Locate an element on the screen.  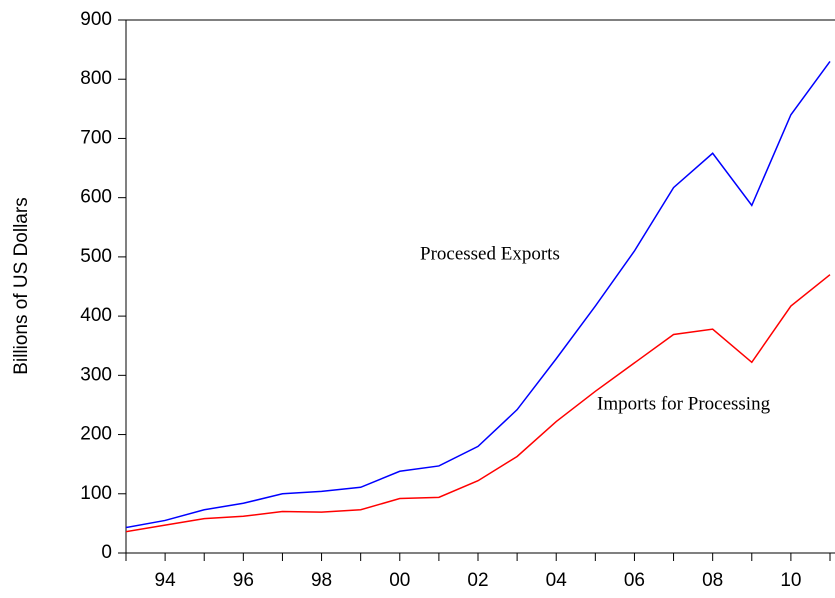
x-tick-label: 10 is located at coordinates (790, 580).